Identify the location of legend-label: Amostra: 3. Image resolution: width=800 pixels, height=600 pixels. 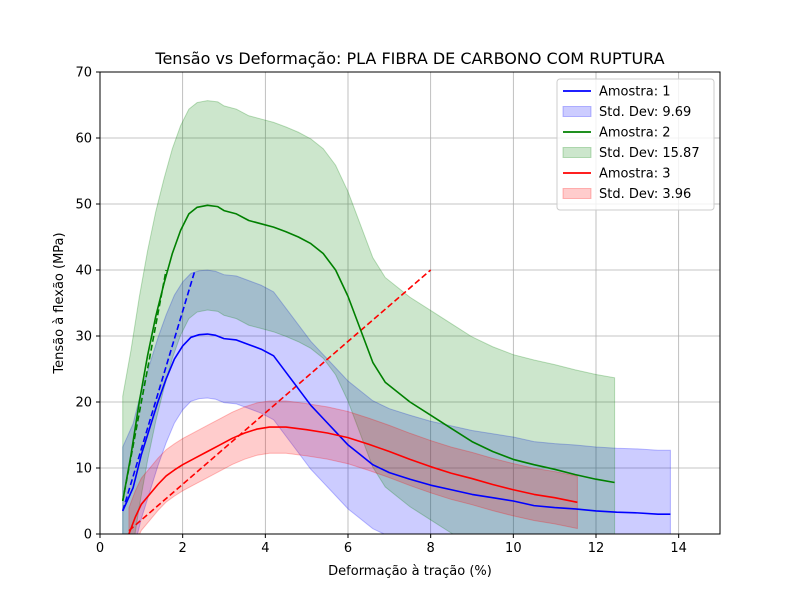
(634, 174).